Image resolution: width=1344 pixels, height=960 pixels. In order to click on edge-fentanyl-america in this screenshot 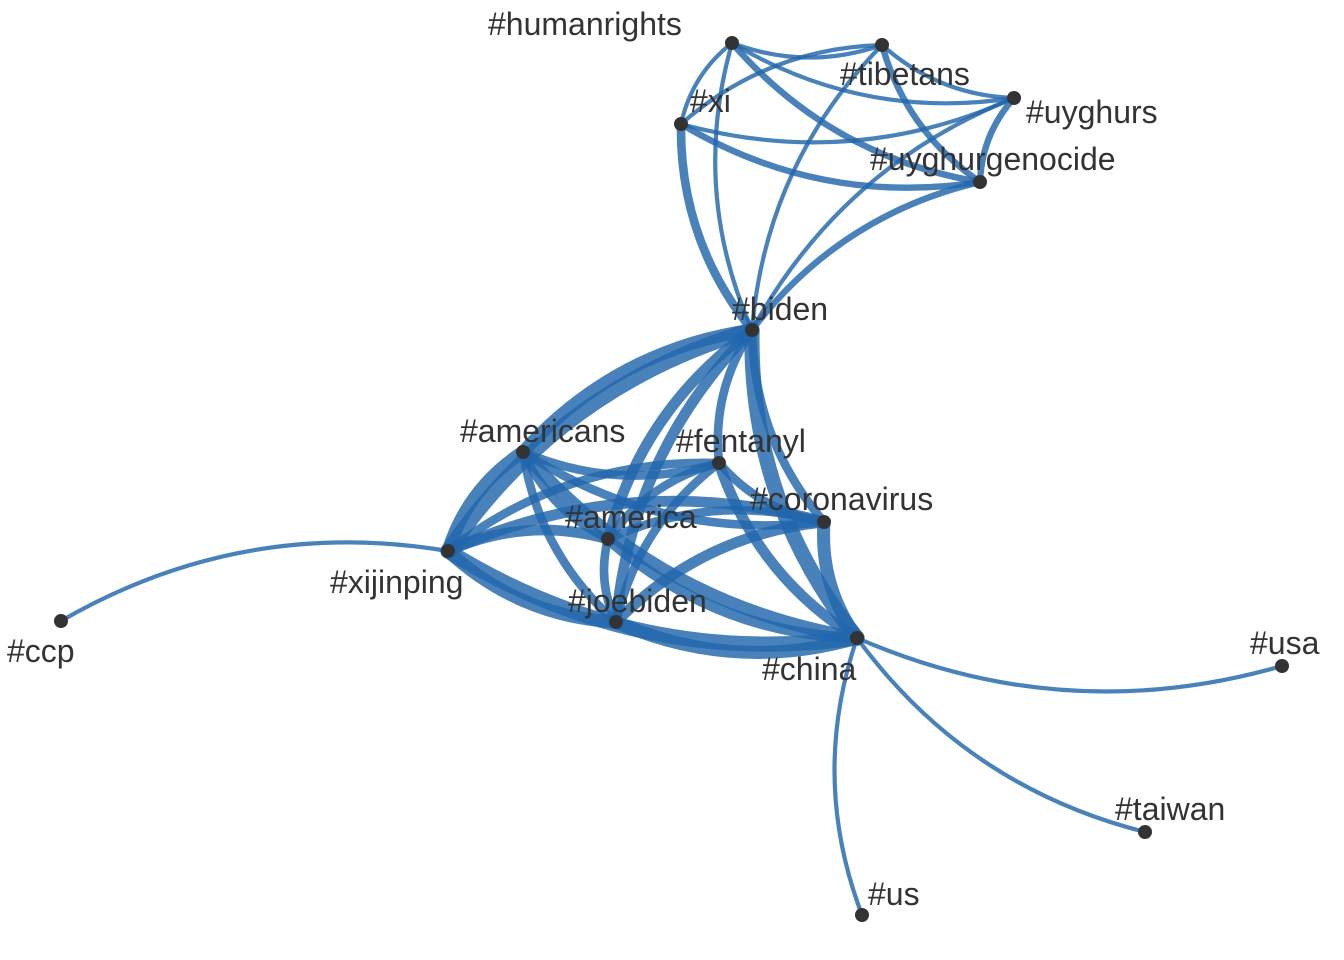, I will do `click(663, 501)`.